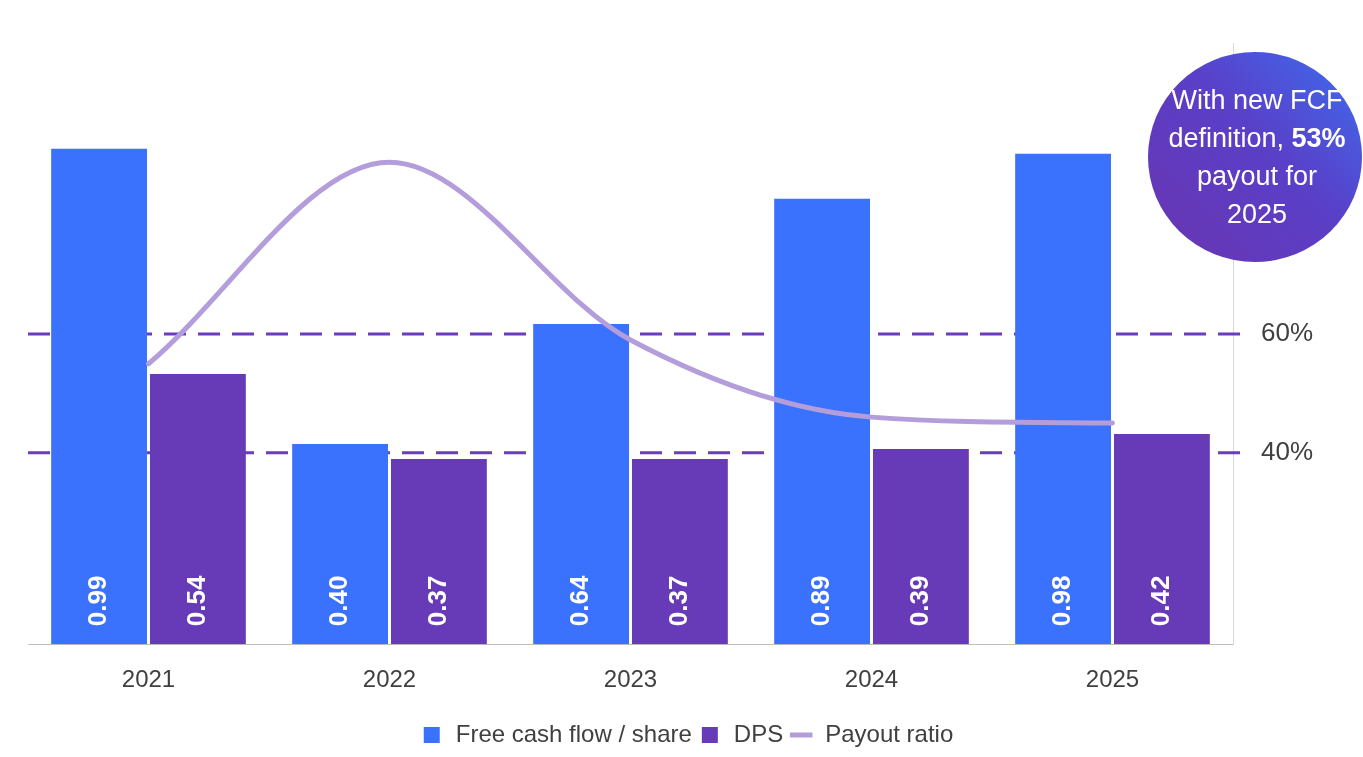  I want to click on x-tick-label: 2025, so click(1112, 679).